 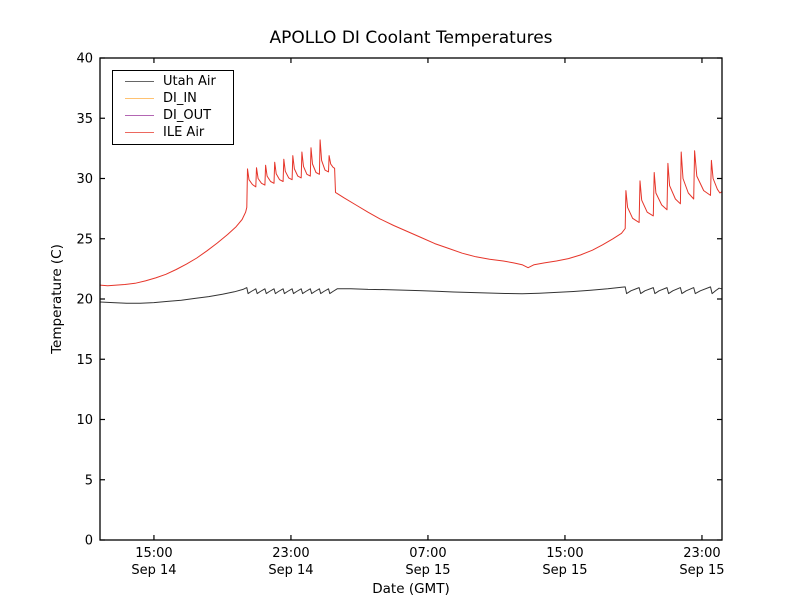 I want to click on legend-item-utah-air: Utah Air, so click(x=173, y=81).